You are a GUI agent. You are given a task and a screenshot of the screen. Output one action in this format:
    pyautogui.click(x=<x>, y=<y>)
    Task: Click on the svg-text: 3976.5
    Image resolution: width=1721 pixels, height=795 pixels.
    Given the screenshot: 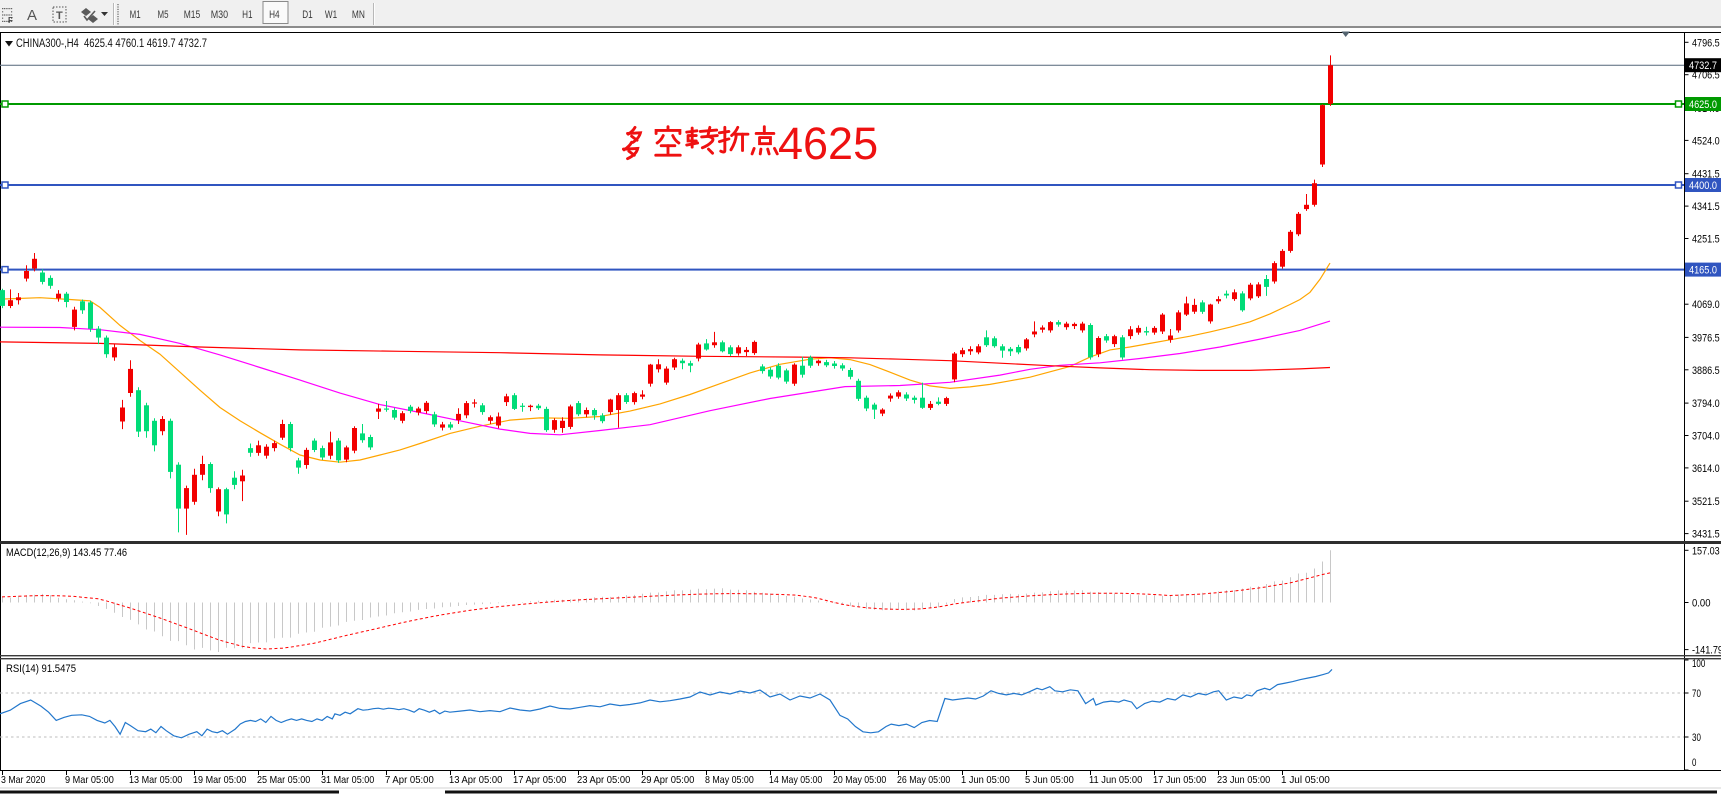 What is the action you would take?
    pyautogui.click(x=1706, y=338)
    